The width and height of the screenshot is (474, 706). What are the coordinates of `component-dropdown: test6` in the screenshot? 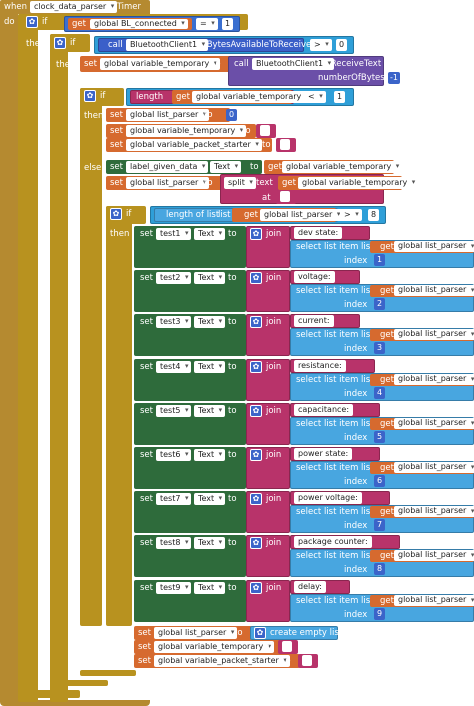 It's located at (174, 455).